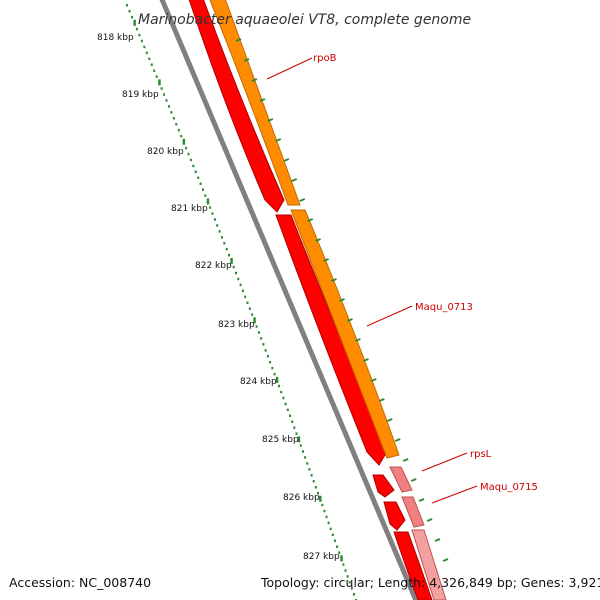 The height and width of the screenshot is (600, 600). What do you see at coordinates (280, 440) in the screenshot?
I see `tick-label: 825 kbp` at bounding box center [280, 440].